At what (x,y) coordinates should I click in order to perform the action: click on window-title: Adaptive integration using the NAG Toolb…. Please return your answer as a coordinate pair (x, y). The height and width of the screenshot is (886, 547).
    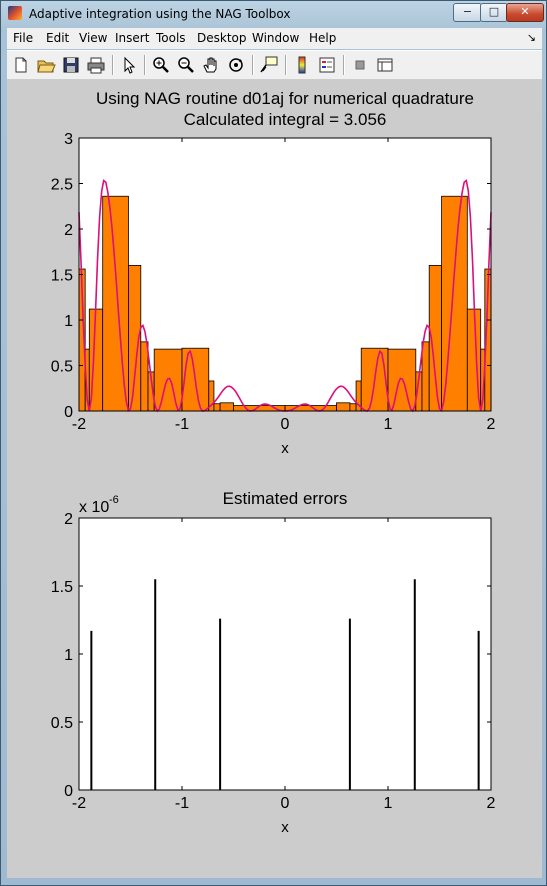
    Looking at the image, I should click on (160, 14).